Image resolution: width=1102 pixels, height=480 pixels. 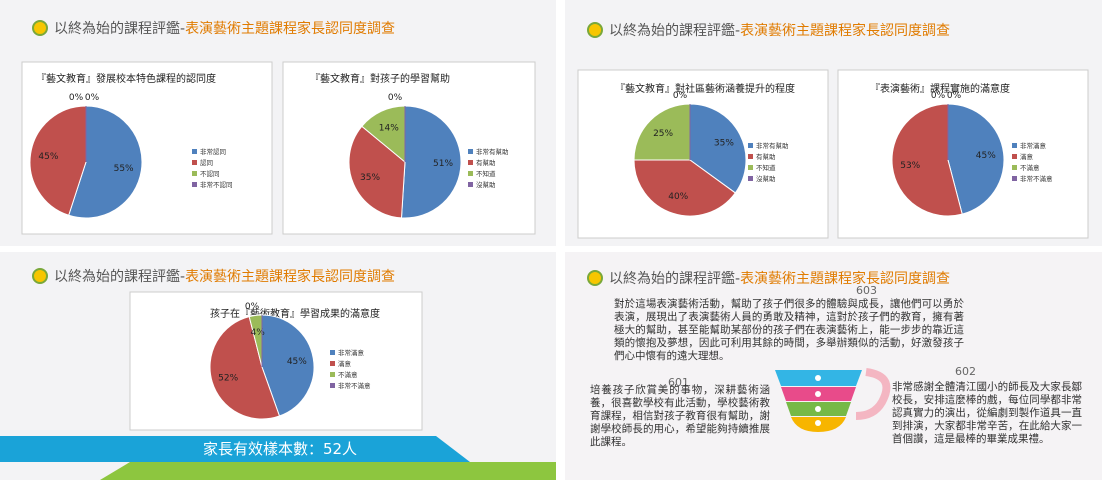 I want to click on data-label: 35%, so click(x=370, y=178).